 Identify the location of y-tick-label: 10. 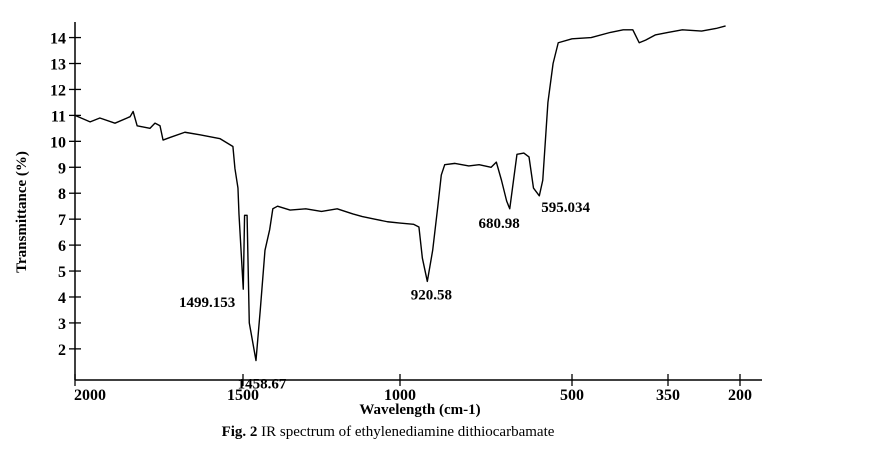
(58, 142).